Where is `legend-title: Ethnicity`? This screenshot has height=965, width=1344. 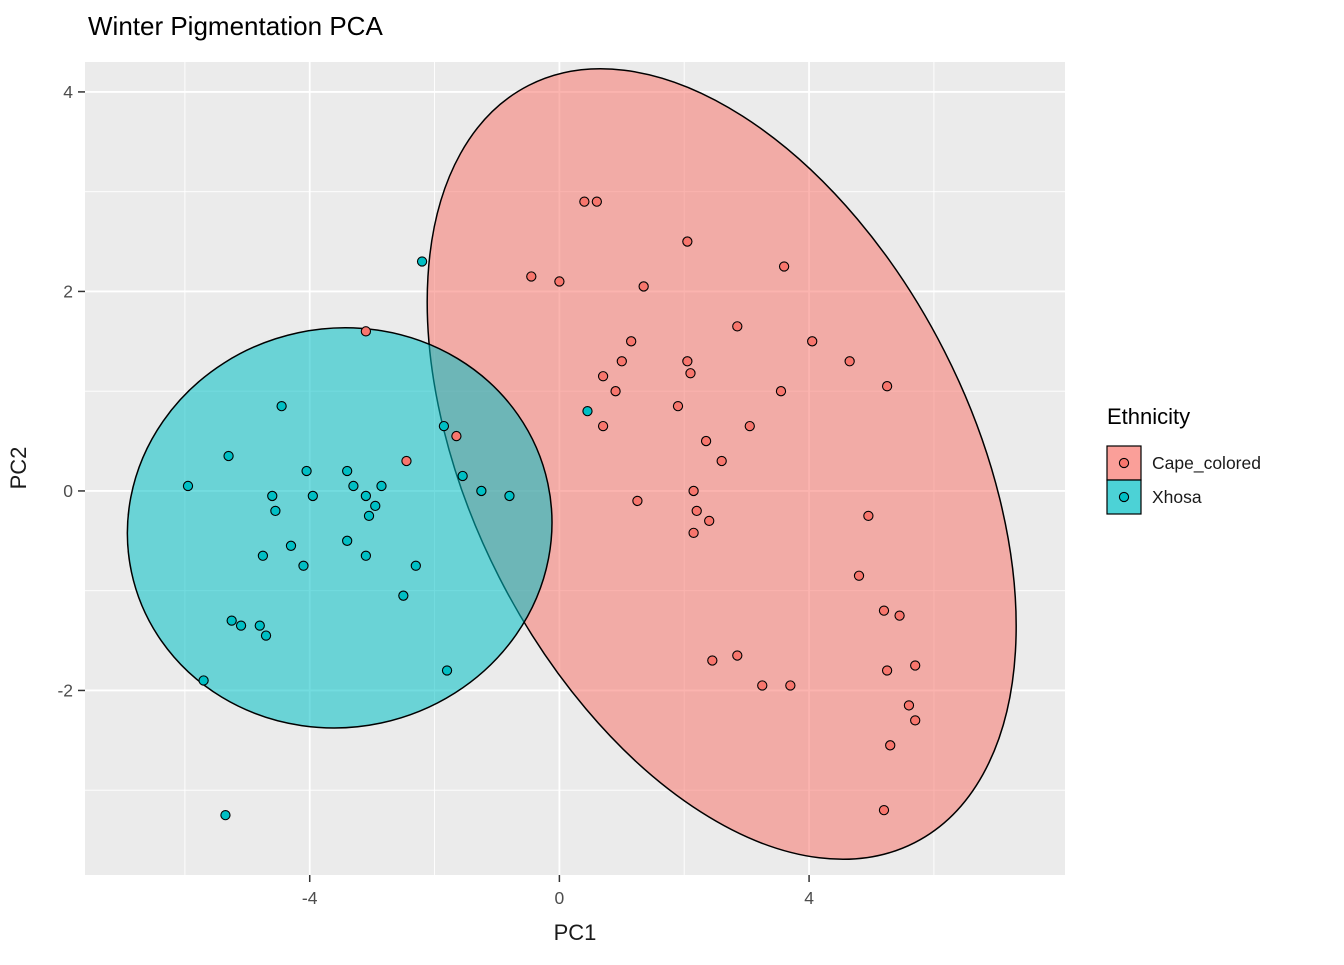
legend-title: Ethnicity is located at coordinates (1148, 416).